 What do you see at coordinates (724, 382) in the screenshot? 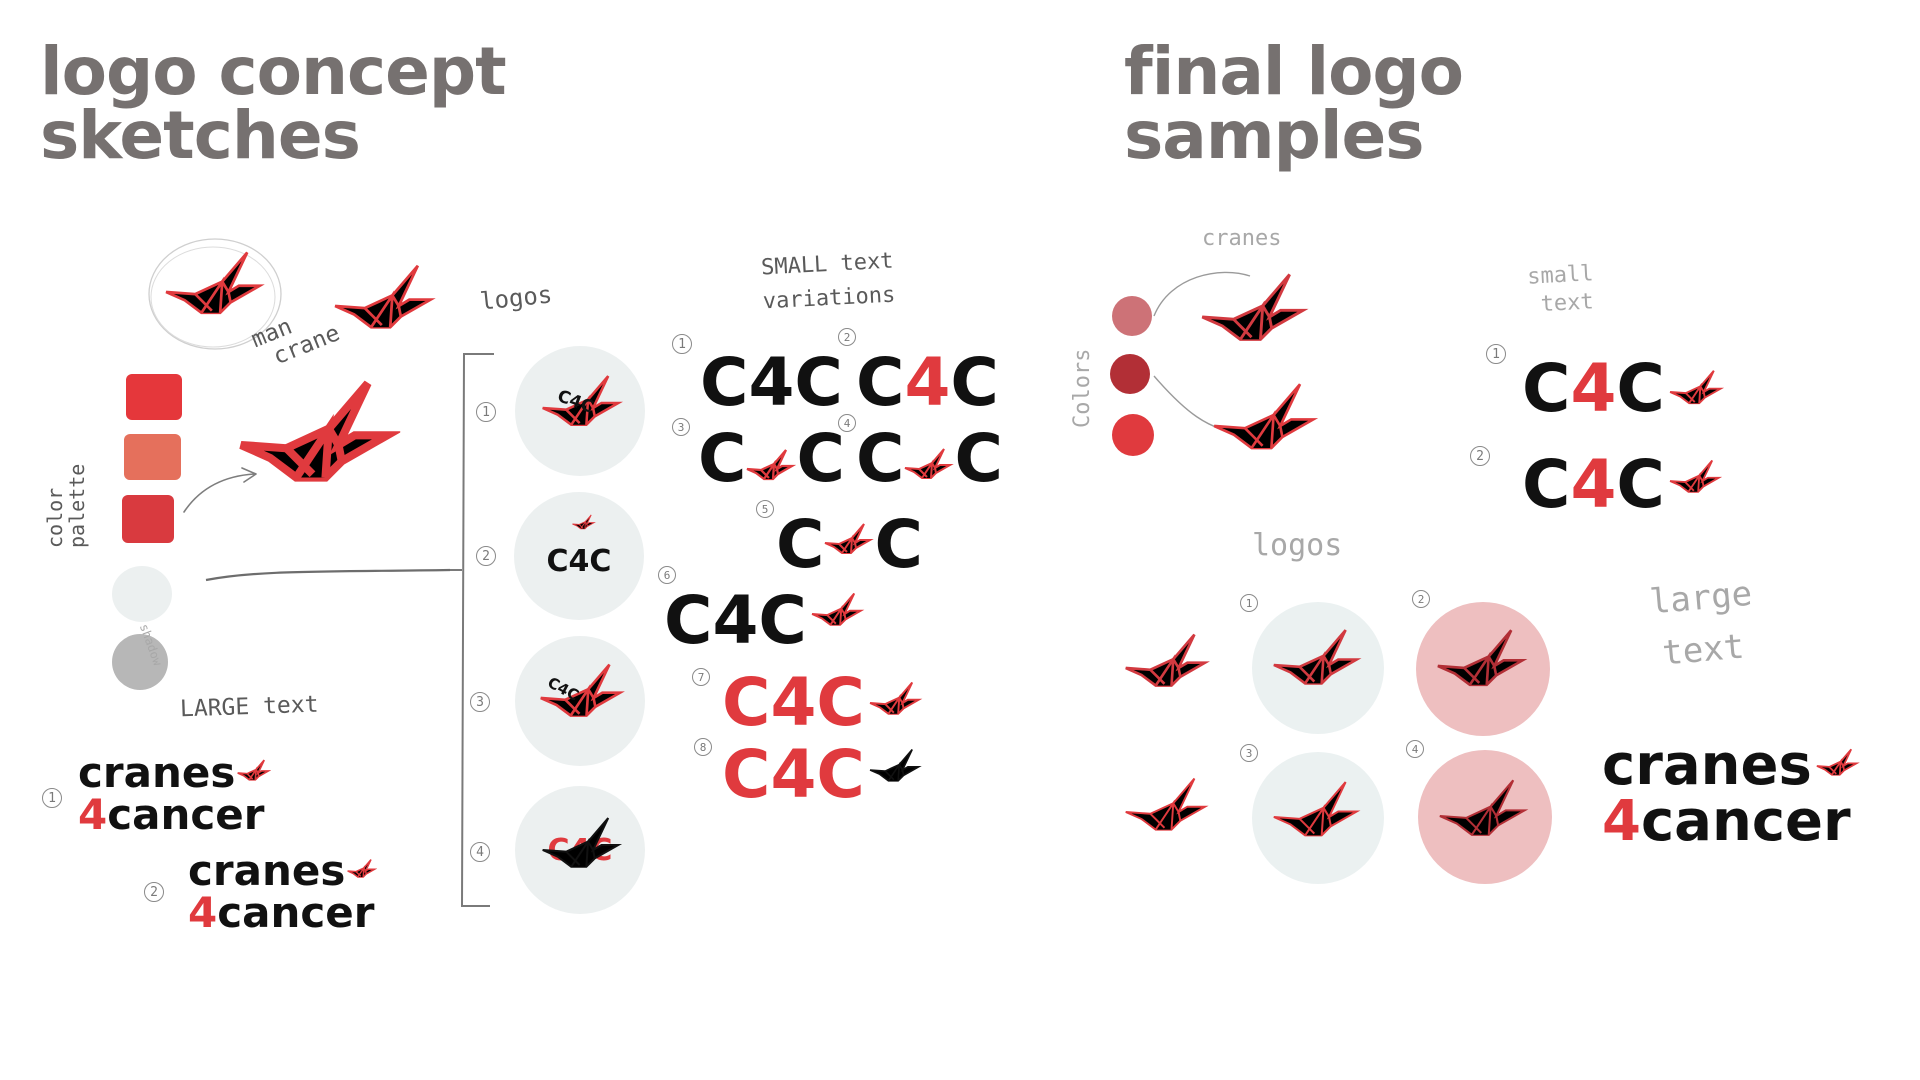
I see `small-variation-1-c1: C` at bounding box center [724, 382].